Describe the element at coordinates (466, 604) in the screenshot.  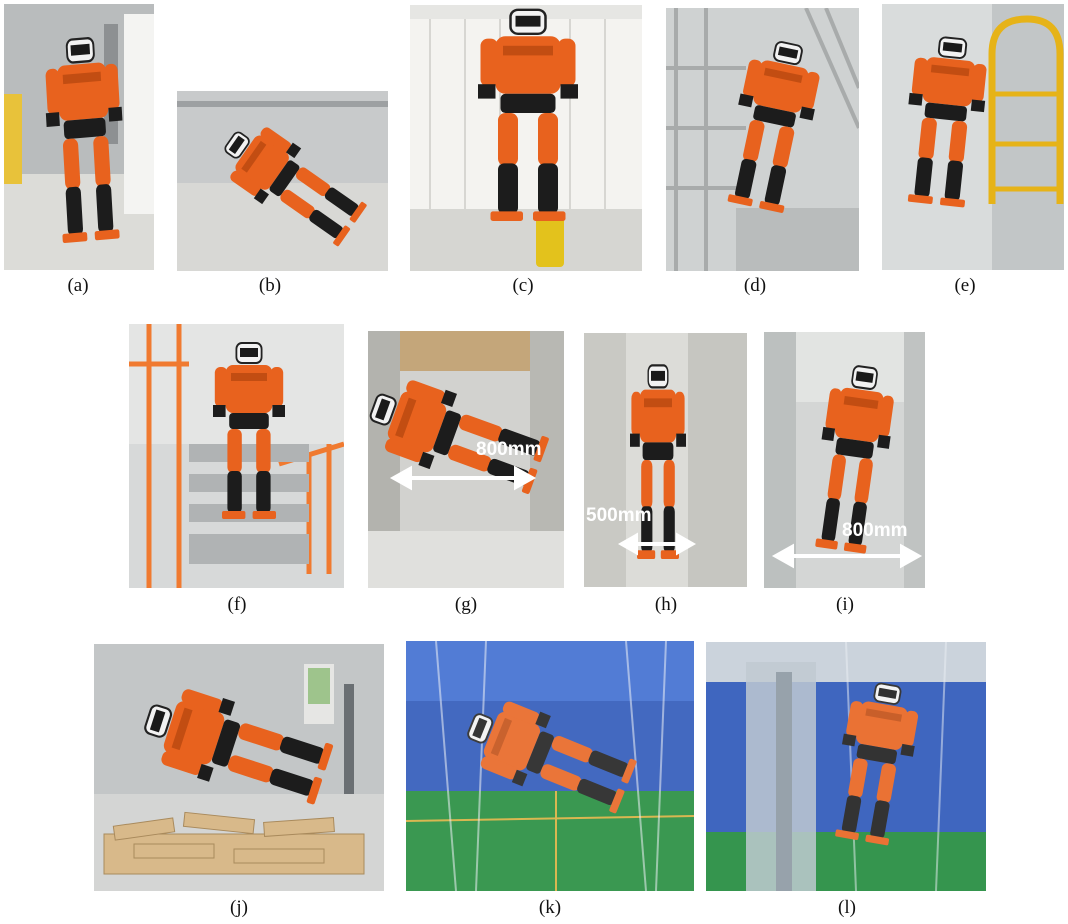
I see `caption-g: (g)` at that location.